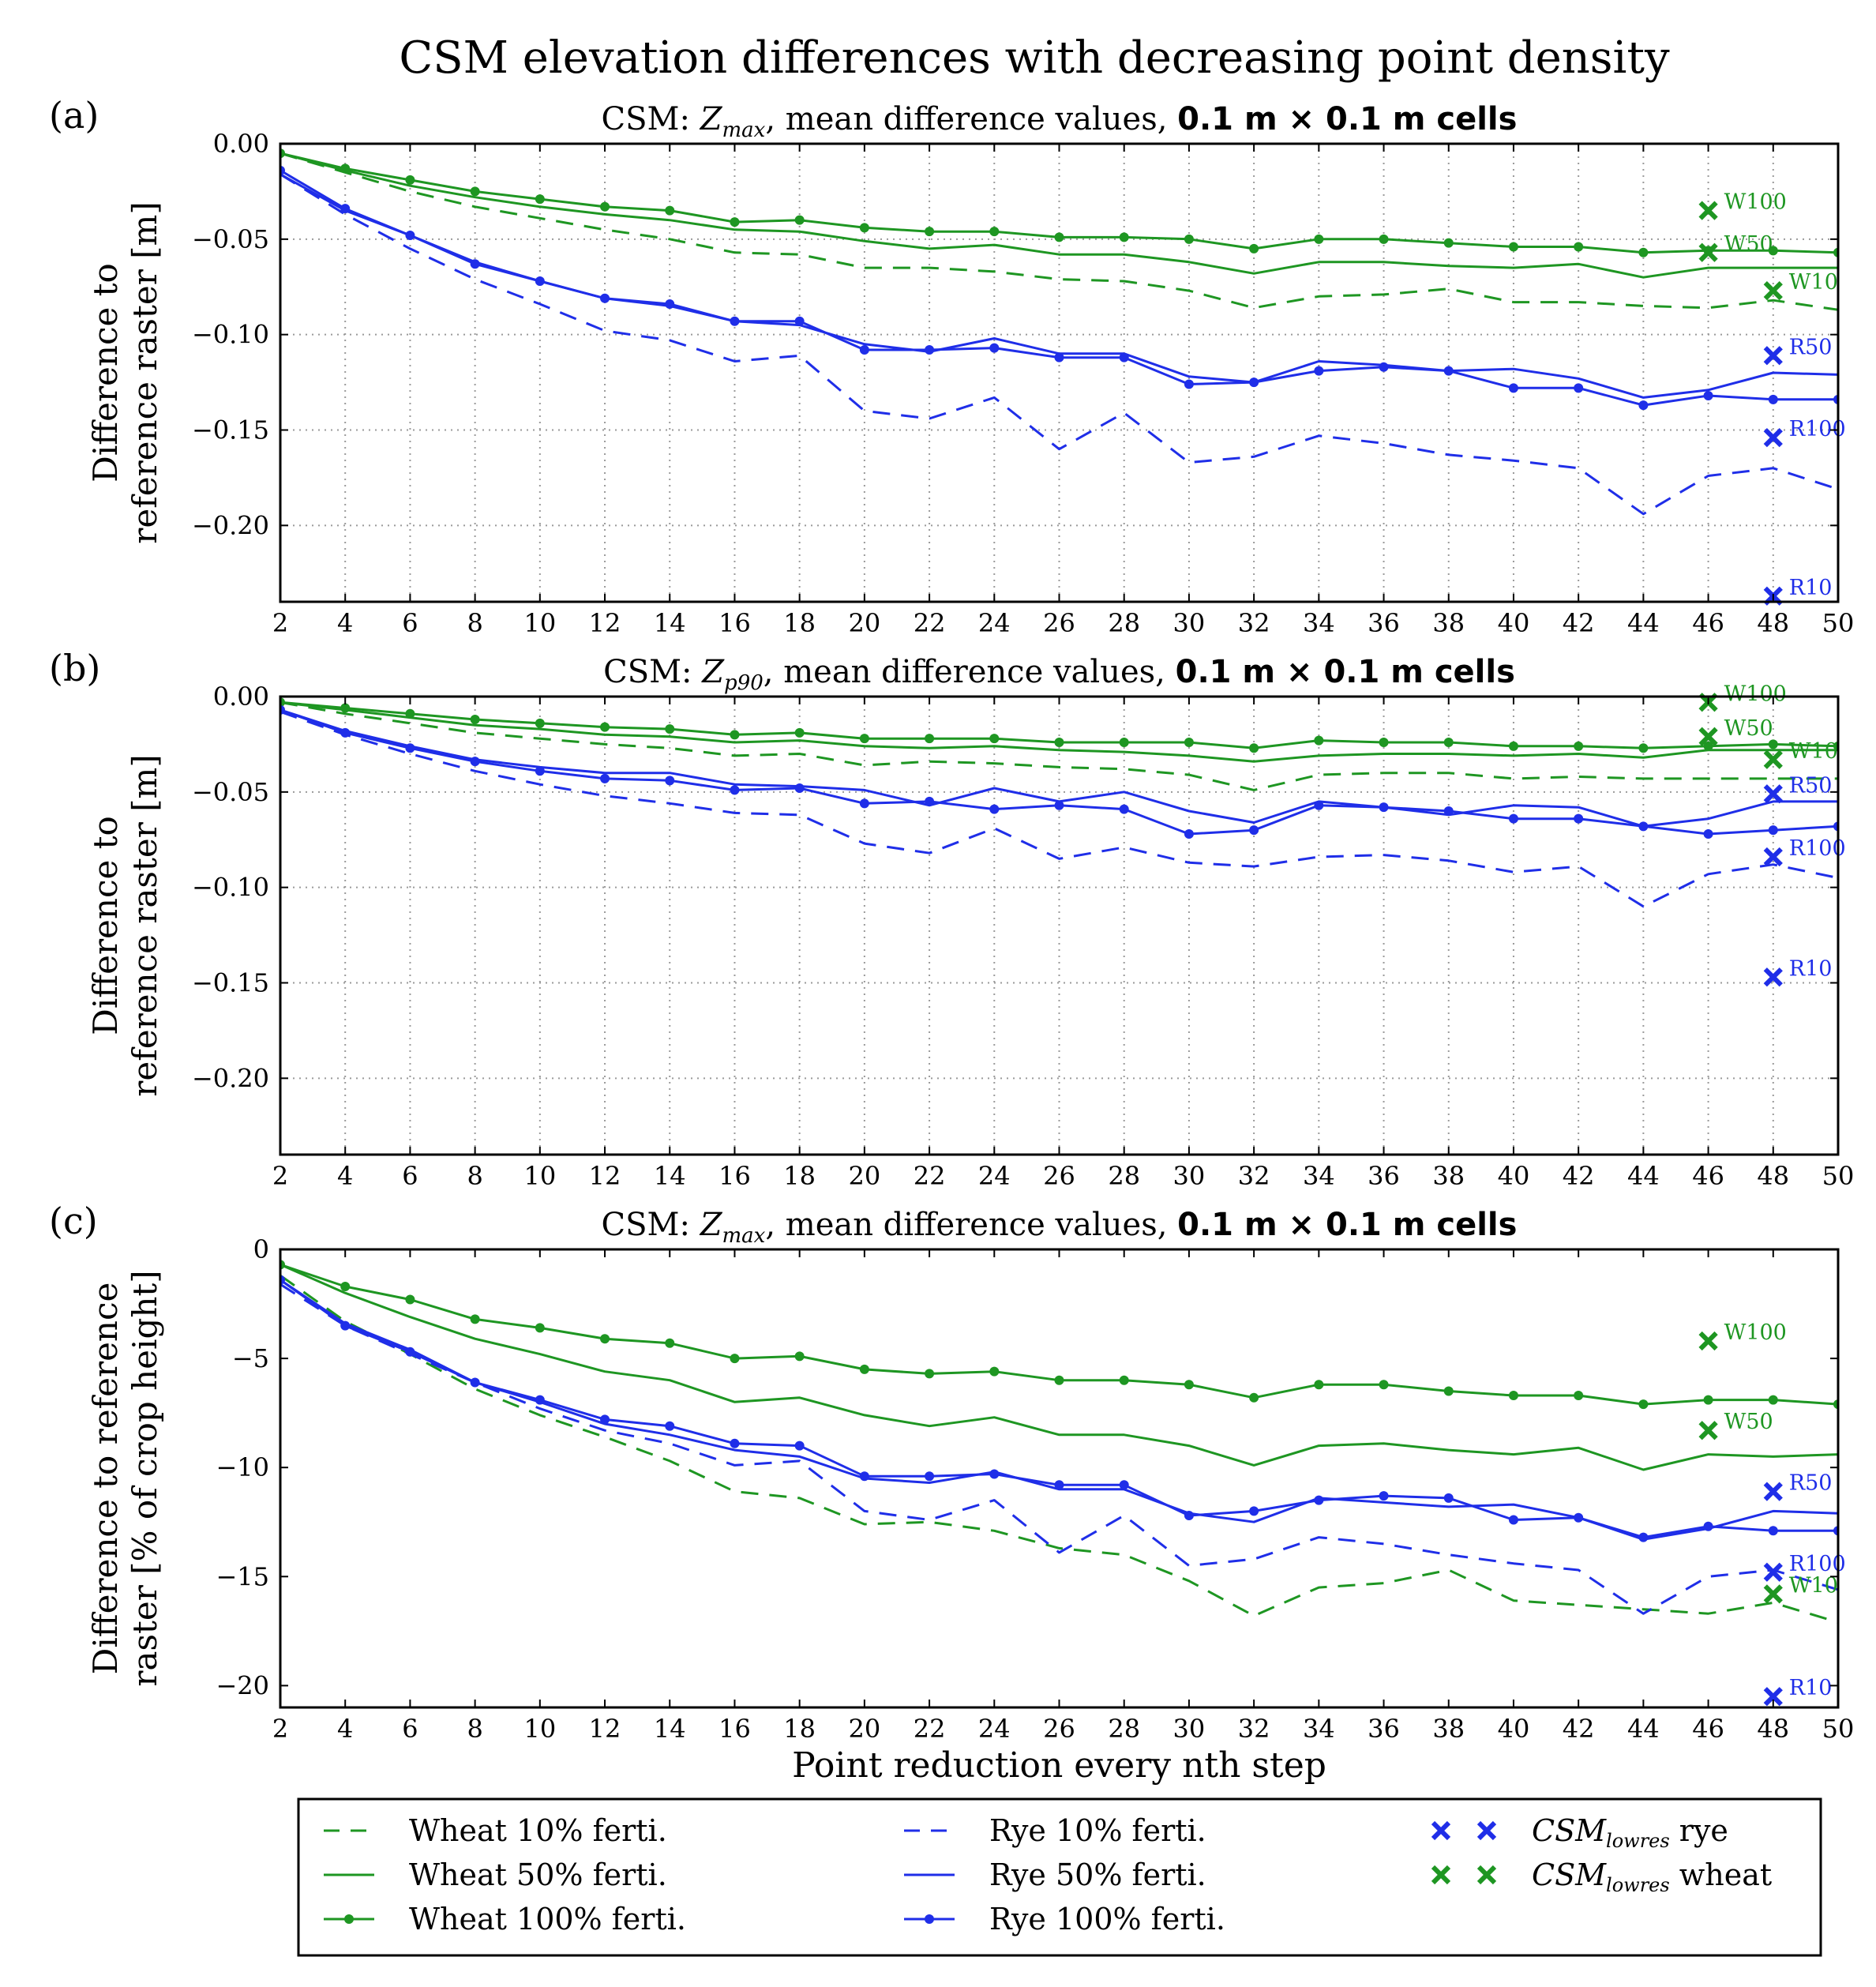 Image resolution: width=1876 pixels, height=1987 pixels. Describe the element at coordinates (242, 1576) in the screenshot. I see `y-tick-label: −15` at that location.